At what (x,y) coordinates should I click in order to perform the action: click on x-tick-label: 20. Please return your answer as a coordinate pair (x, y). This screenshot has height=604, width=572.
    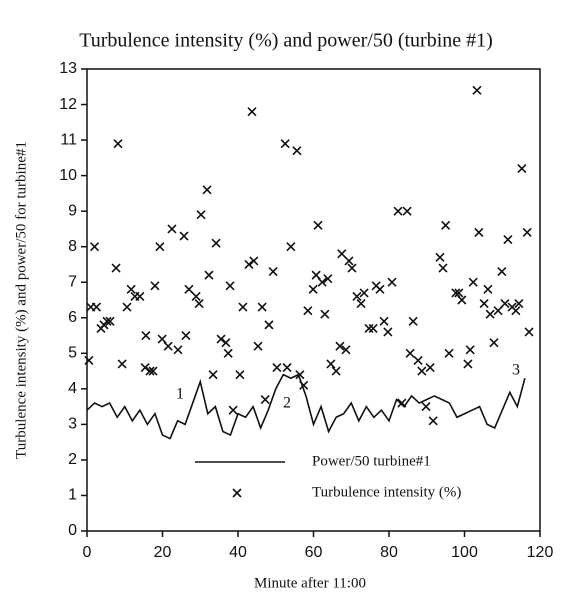
    Looking at the image, I should click on (163, 552).